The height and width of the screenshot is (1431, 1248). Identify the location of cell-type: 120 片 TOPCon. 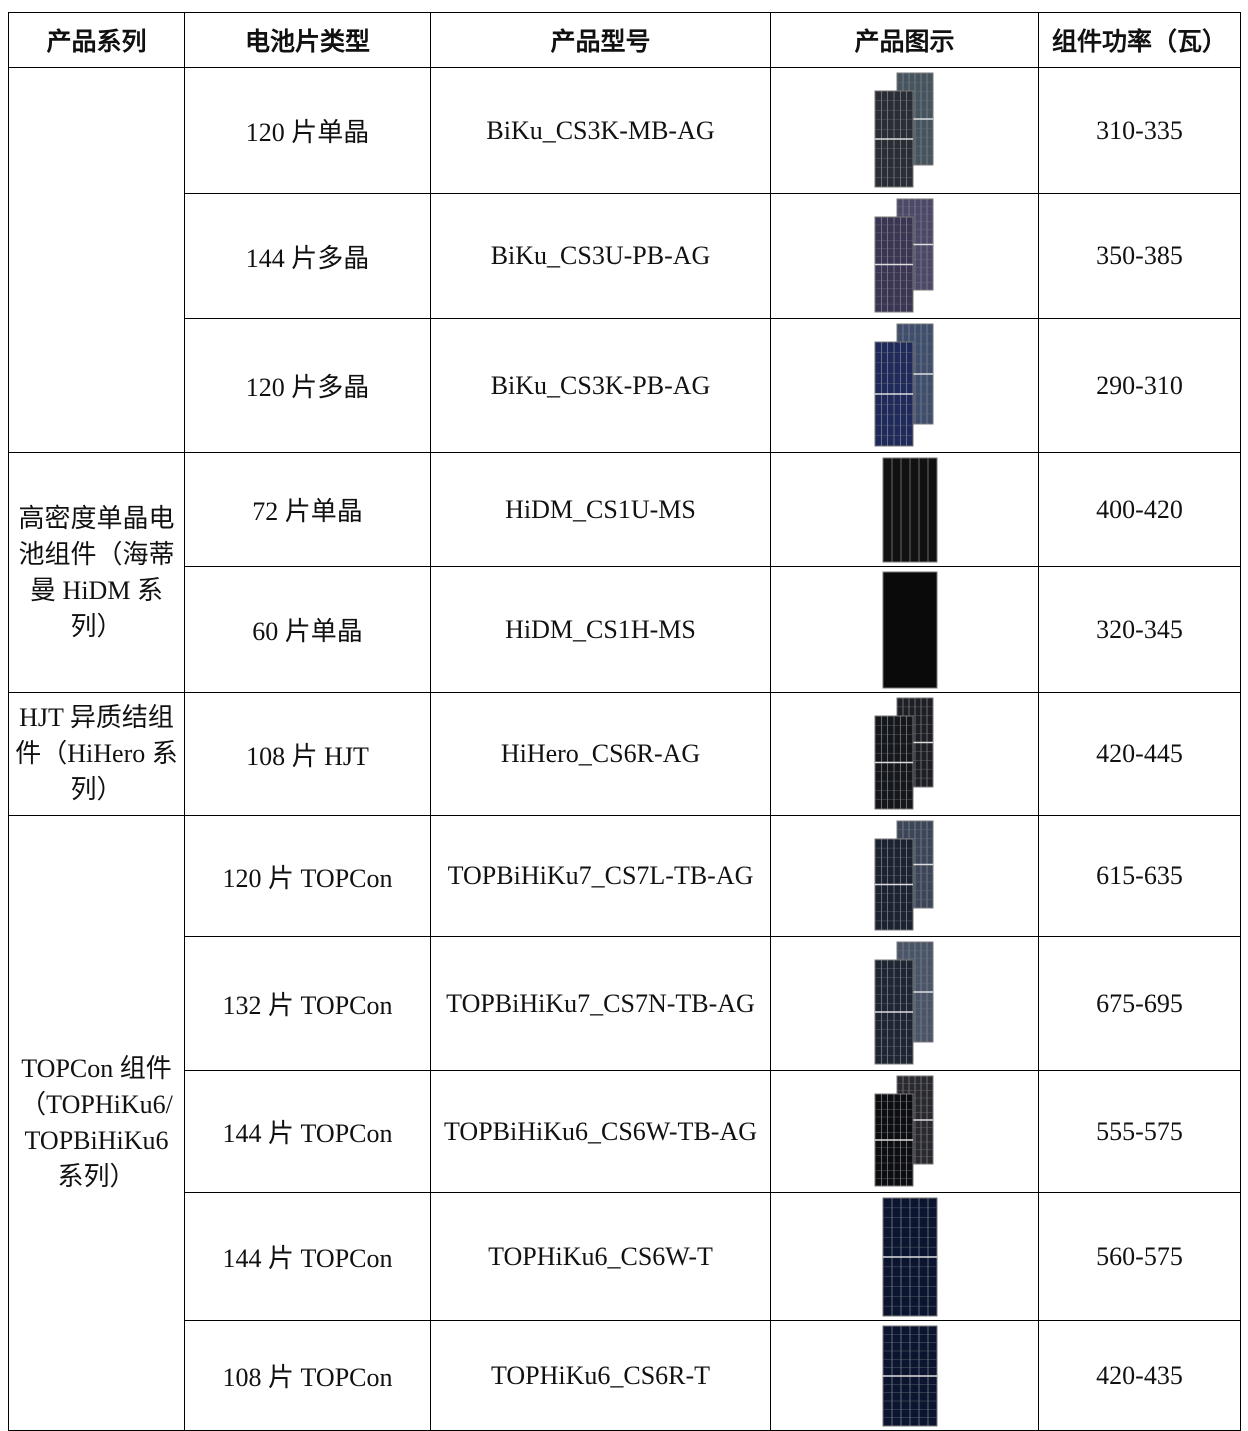
(307, 876).